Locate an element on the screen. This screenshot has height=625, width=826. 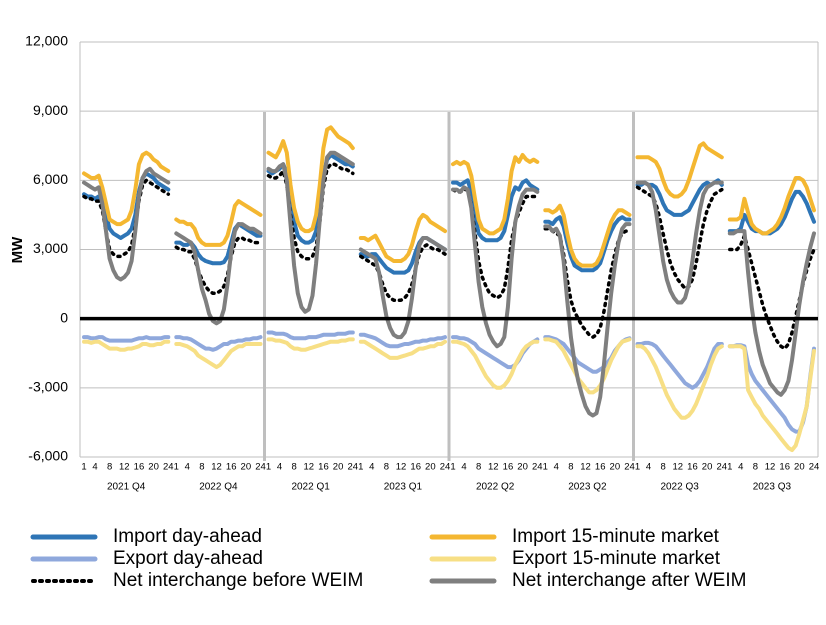
y-tick-label: -6,000 is located at coordinates (48, 456).